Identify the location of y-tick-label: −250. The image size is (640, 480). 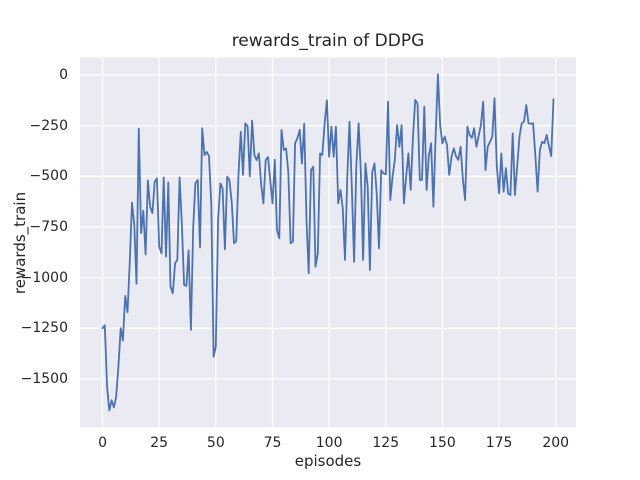
(48, 125).